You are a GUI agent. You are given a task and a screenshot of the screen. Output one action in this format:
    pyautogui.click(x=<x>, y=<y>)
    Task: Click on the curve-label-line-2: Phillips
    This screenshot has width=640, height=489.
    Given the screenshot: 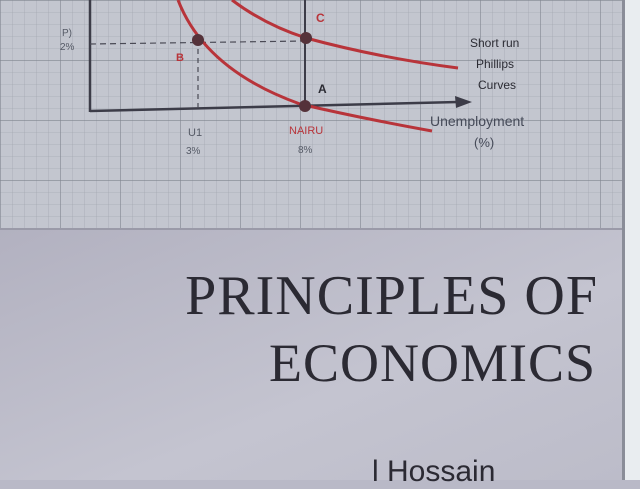 What is the action you would take?
    pyautogui.click(x=495, y=64)
    